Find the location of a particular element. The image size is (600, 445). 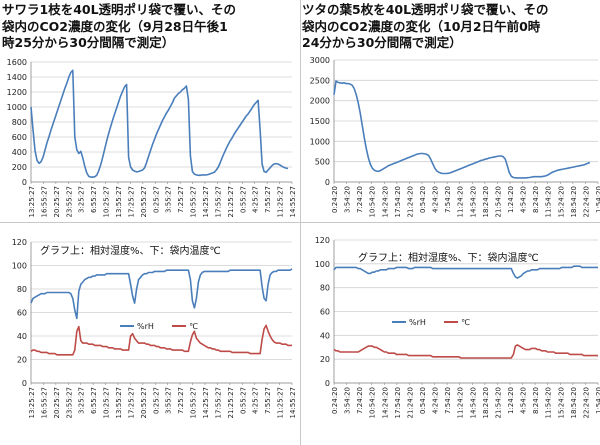

y-tick-label: 1600 is located at coordinates (17, 62).